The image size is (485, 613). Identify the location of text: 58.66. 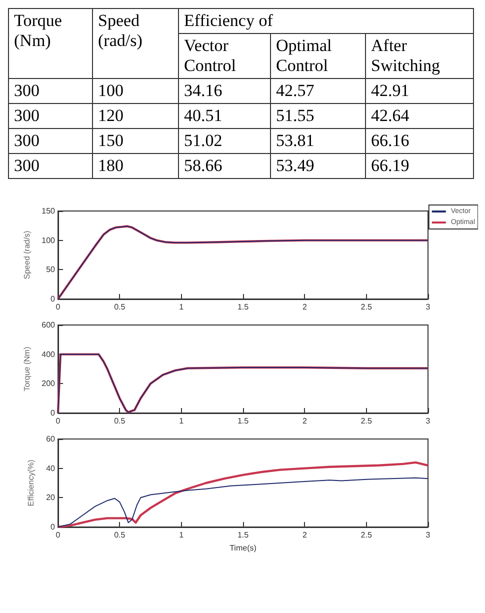
(203, 165).